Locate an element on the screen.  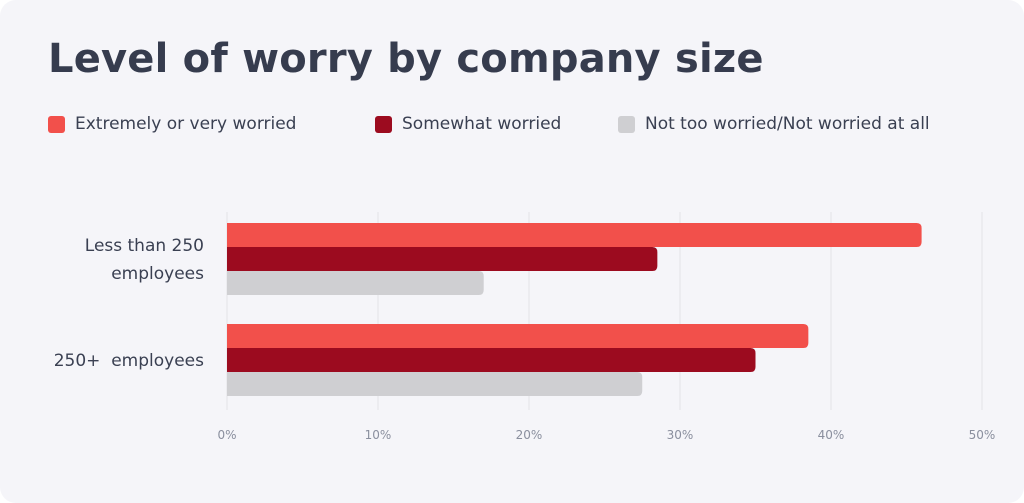
x-tick-label-0: 0% is located at coordinates (226, 435).